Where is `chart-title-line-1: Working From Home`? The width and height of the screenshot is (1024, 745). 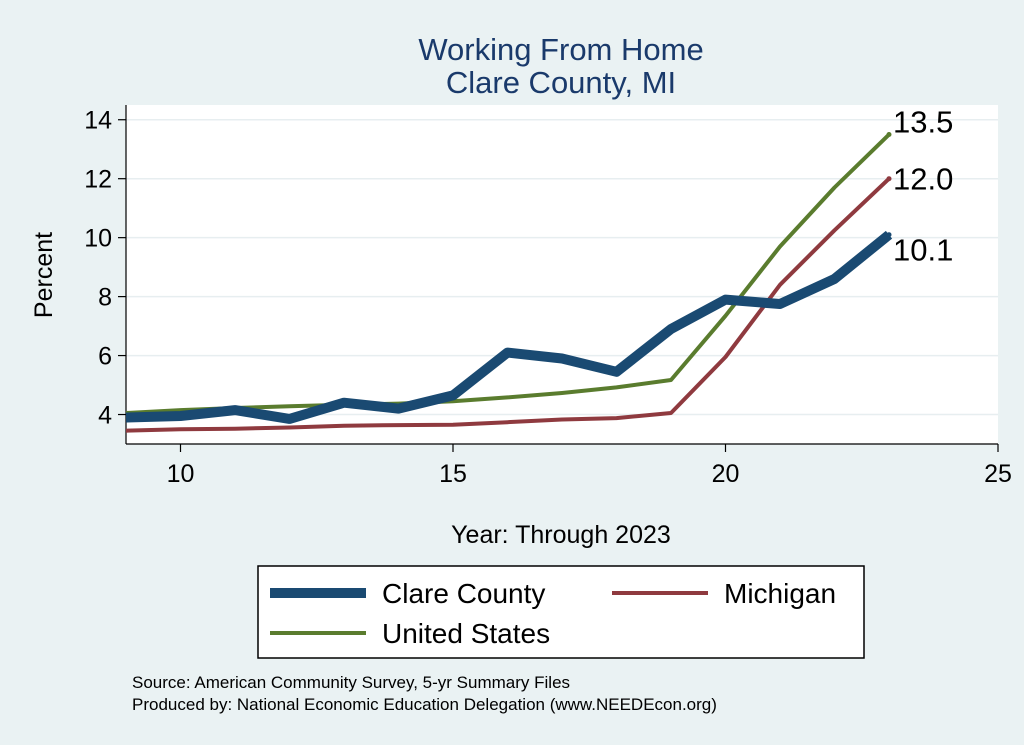 chart-title-line-1: Working From Home is located at coordinates (560, 49).